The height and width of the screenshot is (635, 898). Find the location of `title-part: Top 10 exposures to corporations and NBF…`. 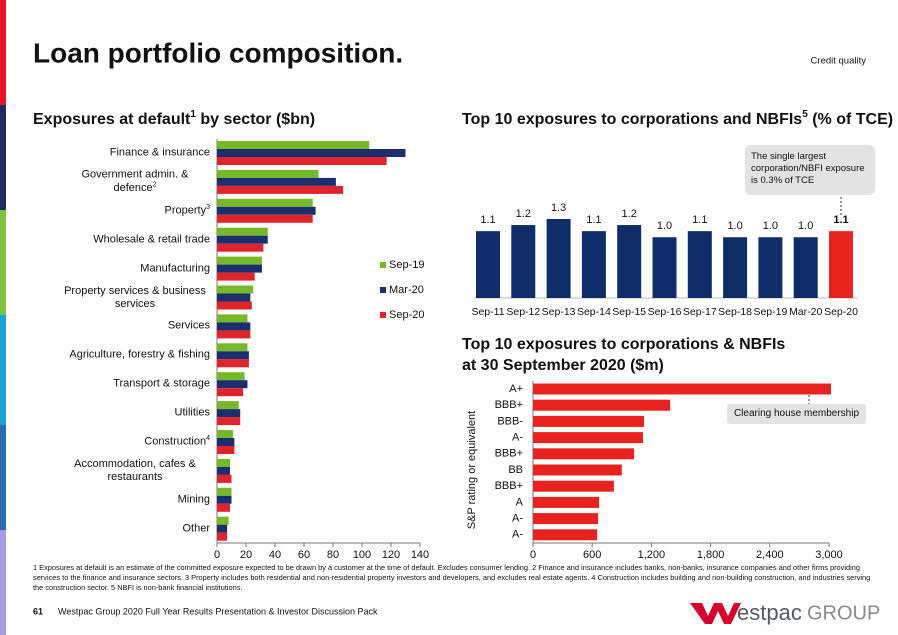

title-part: Top 10 exposures to corporations and NBF… is located at coordinates (632, 119).